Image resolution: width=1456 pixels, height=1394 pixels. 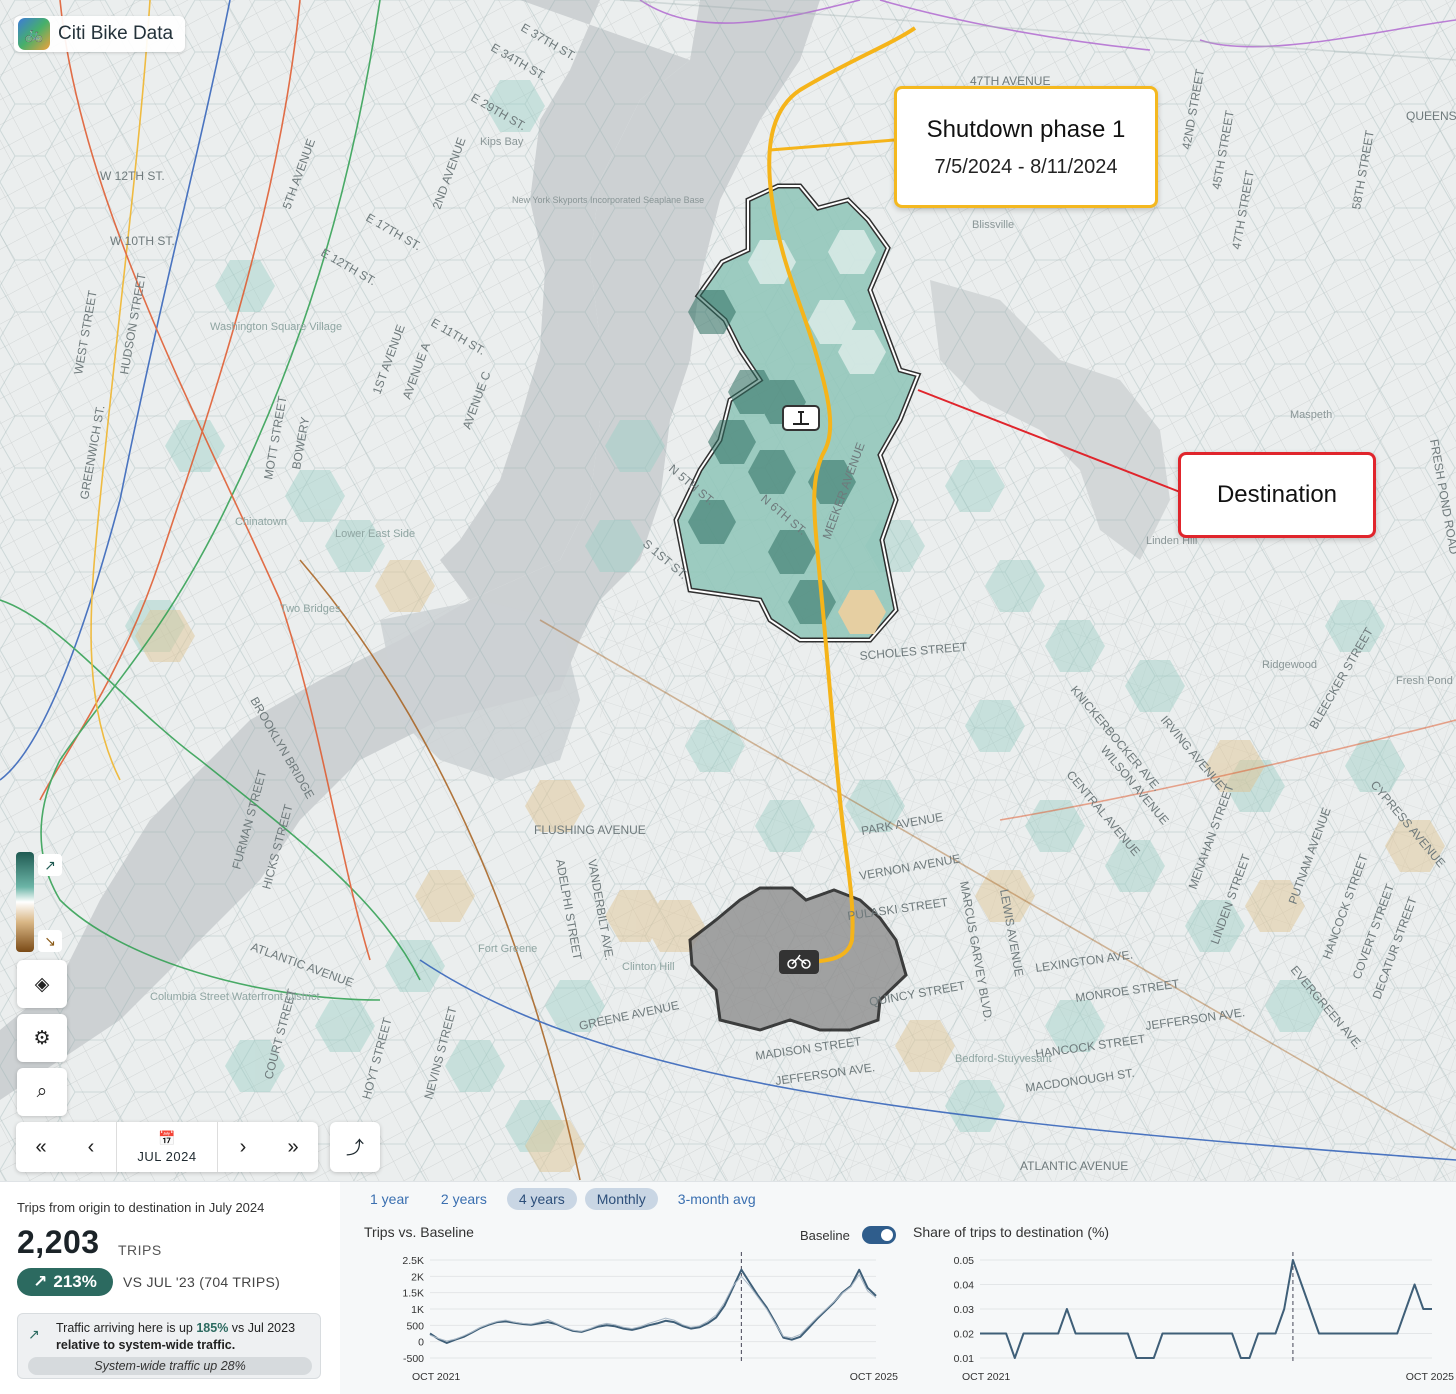 I want to click on street-label: W 12TH ST., so click(x=132, y=176).